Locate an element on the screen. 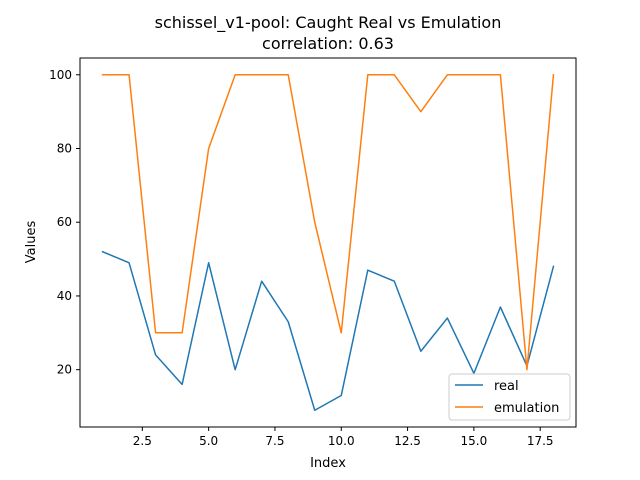 Image resolution: width=640 pixels, height=480 pixels. x-tick-label: 7.5 is located at coordinates (274, 441).